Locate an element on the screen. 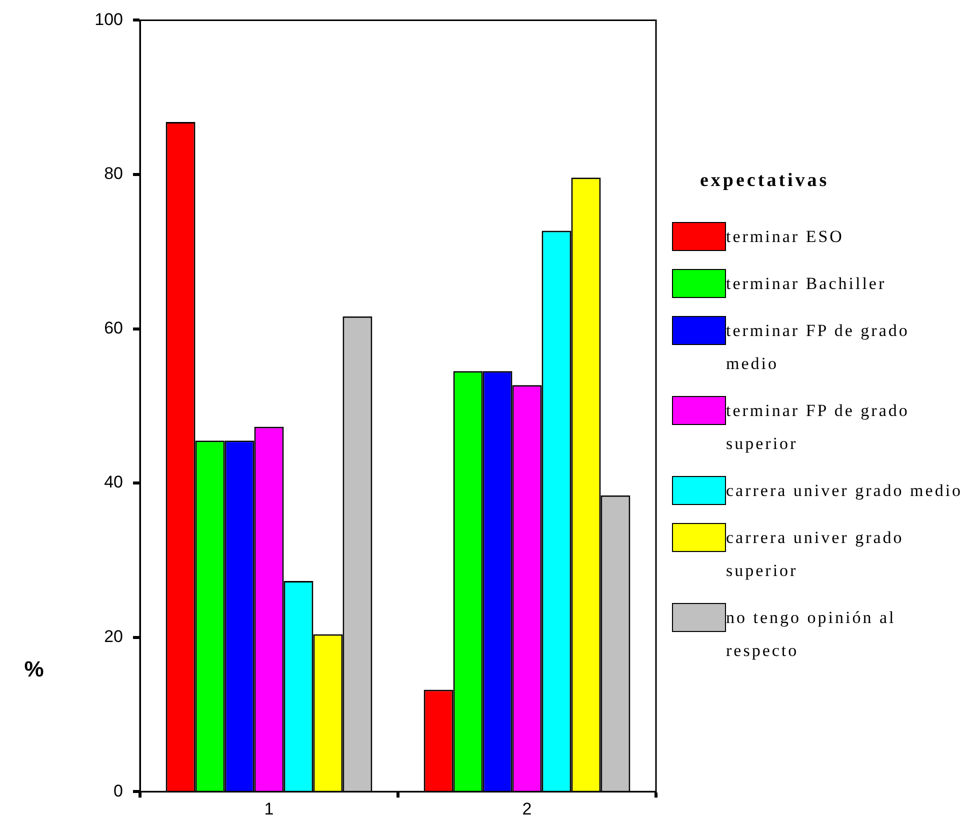 The height and width of the screenshot is (822, 975). y-tick-label: 100 is located at coordinates (108, 19).